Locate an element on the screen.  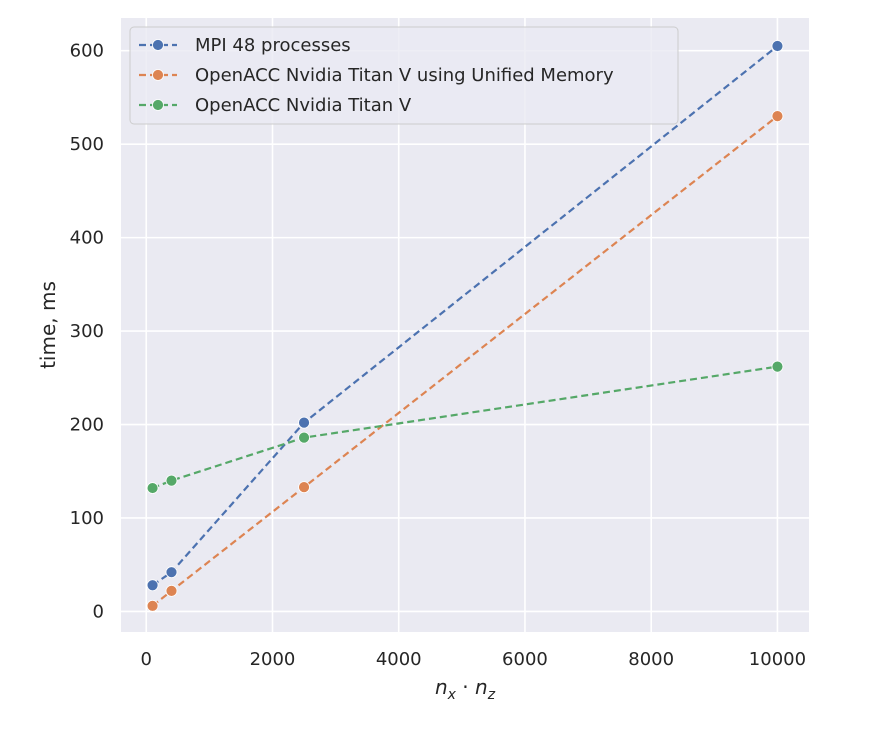
x-axis-label-sub2: z is located at coordinates (491, 695).